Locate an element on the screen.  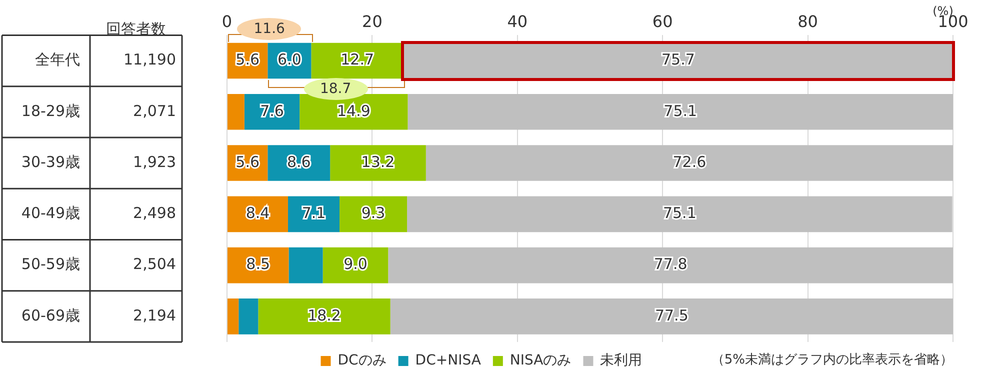
text: 2,071 is located at coordinates (154, 111).